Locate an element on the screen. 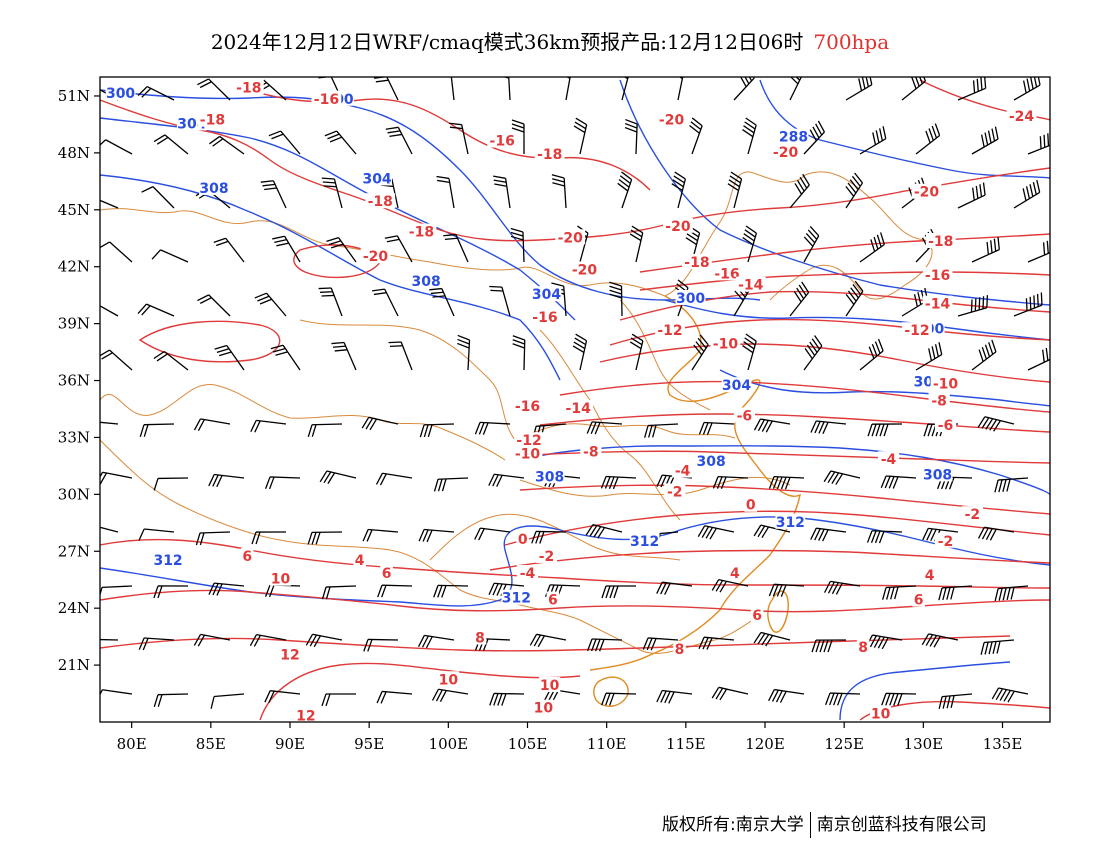  lon-tick-label: 100E is located at coordinates (449, 744).